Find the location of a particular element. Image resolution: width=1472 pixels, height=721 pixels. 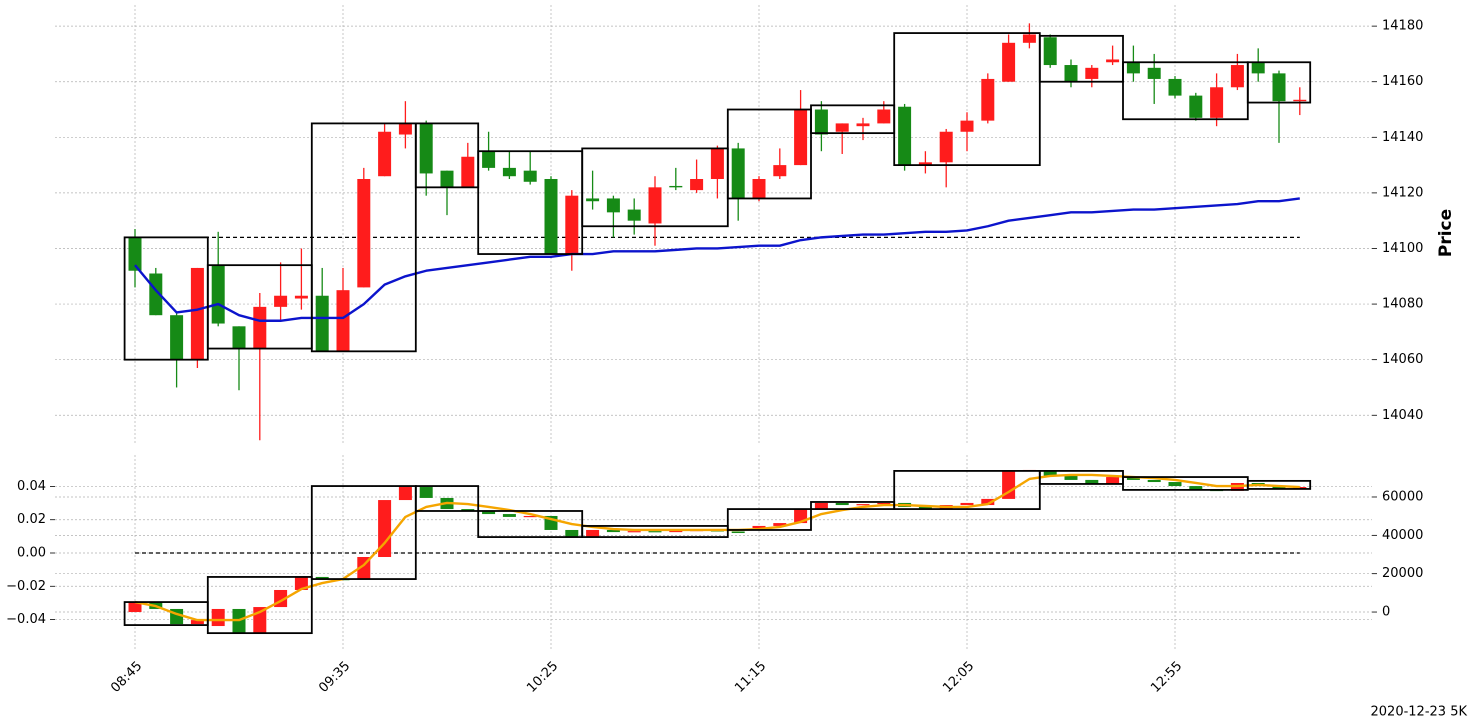

x-tick-label: 12:05 is located at coordinates (958, 677).